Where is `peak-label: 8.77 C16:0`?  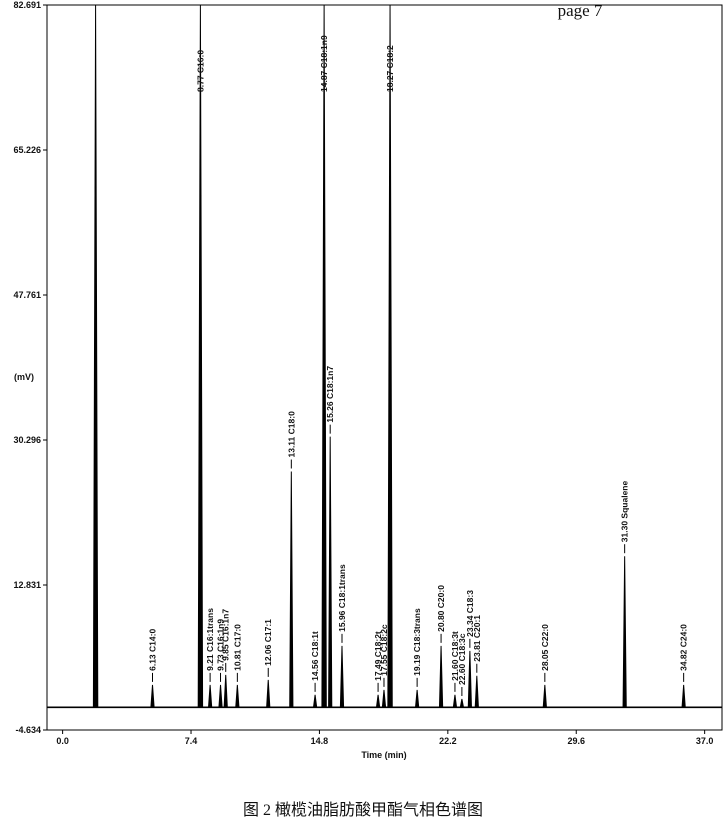 peak-label: 8.77 C16:0 is located at coordinates (200, 71).